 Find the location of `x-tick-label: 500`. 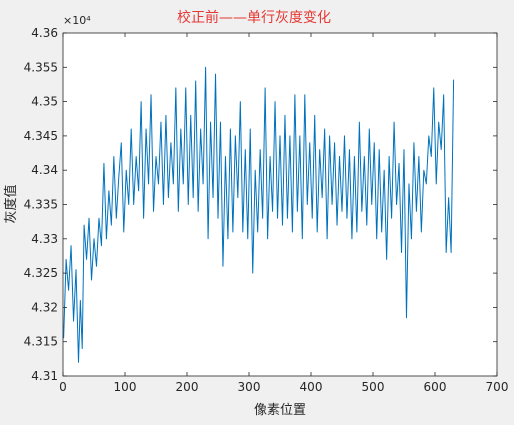

x-tick-label: 500 is located at coordinates (373, 387).